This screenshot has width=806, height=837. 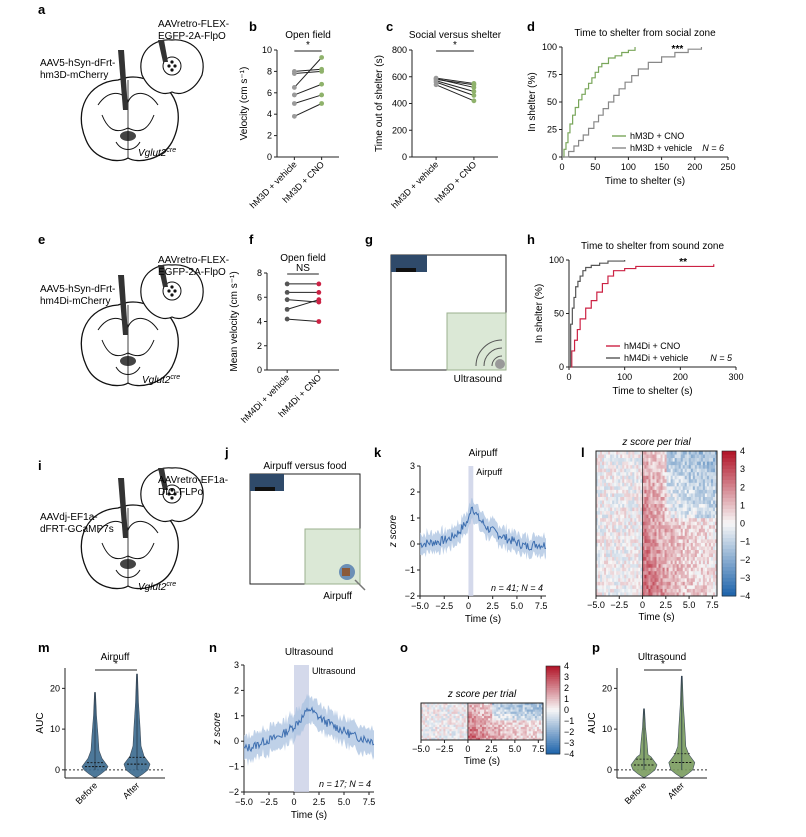 What do you see at coordinates (267, 482) in the screenshot?
I see `j-shelter` at bounding box center [267, 482].